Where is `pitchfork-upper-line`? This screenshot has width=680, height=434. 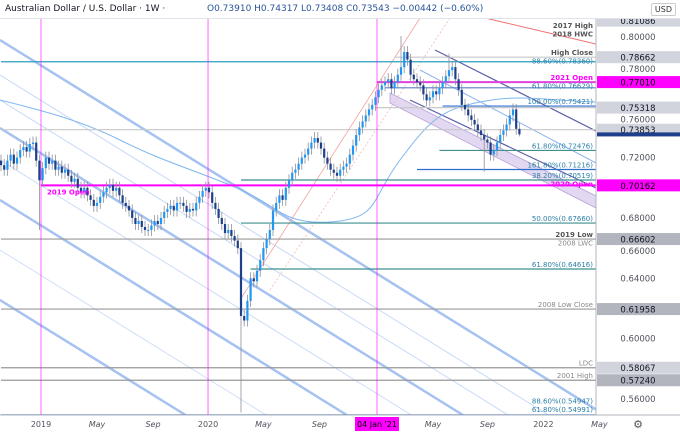 pitchfork-upper-line is located at coordinates (515, 90).